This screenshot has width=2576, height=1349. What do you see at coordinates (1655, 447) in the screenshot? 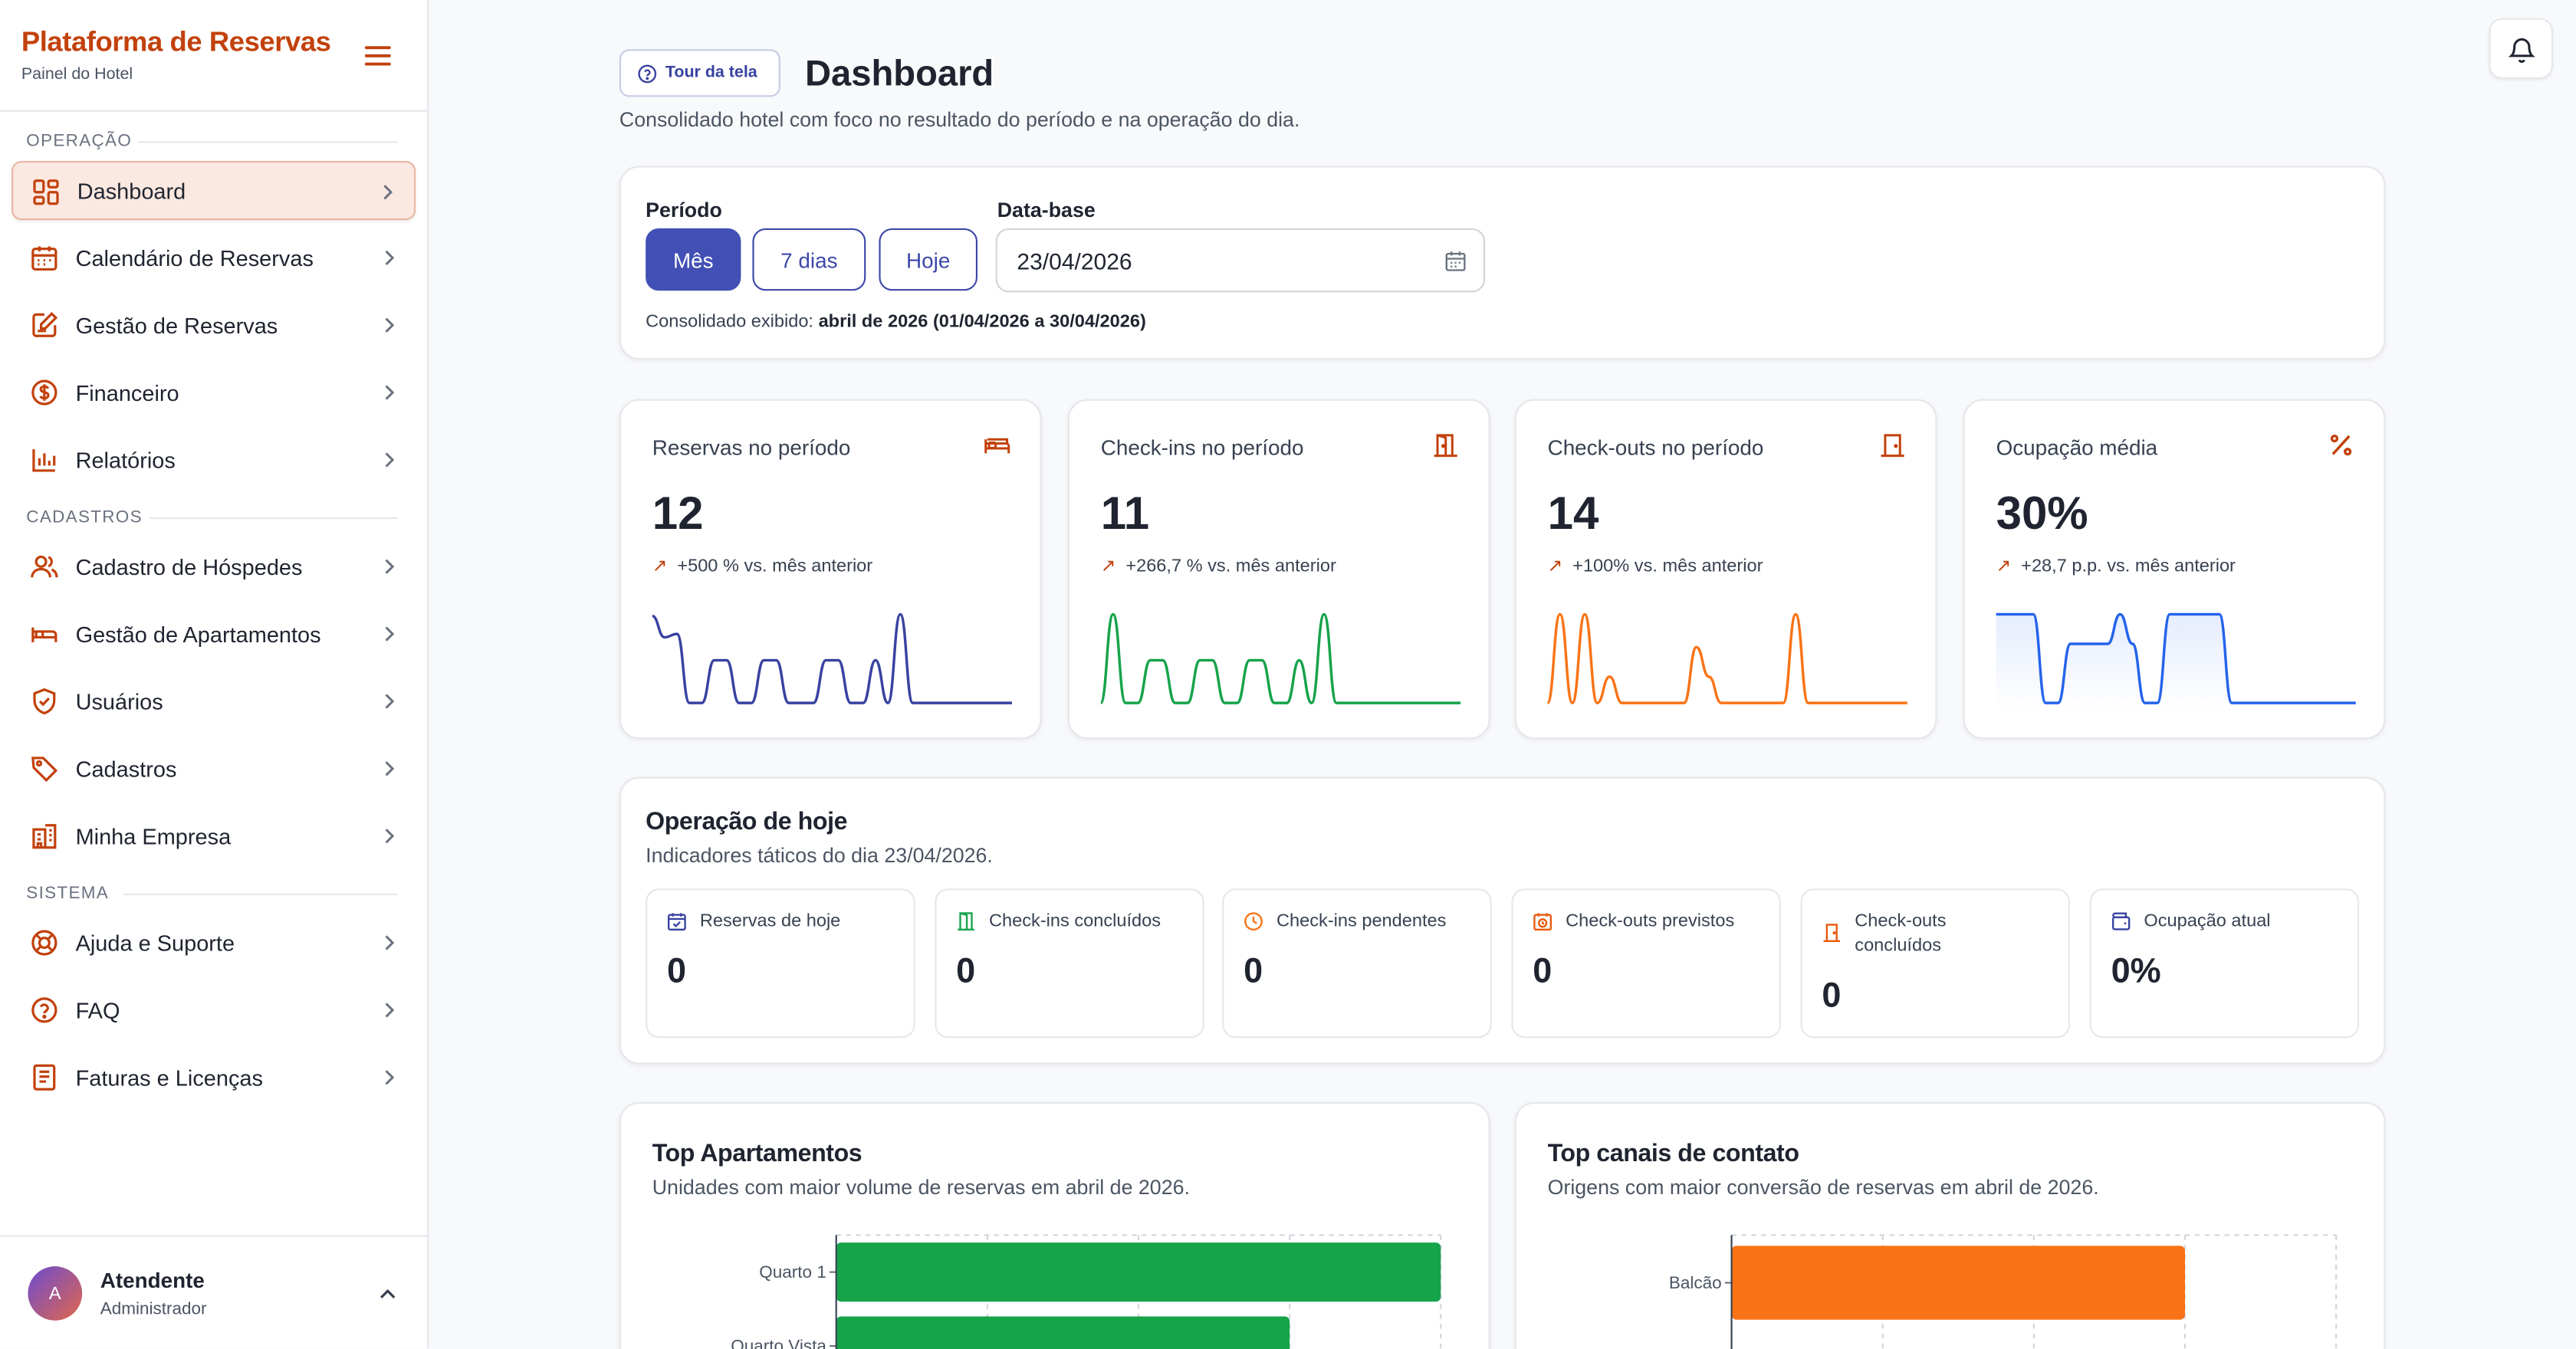
I see `kpi-title: Check-outs no período` at bounding box center [1655, 447].